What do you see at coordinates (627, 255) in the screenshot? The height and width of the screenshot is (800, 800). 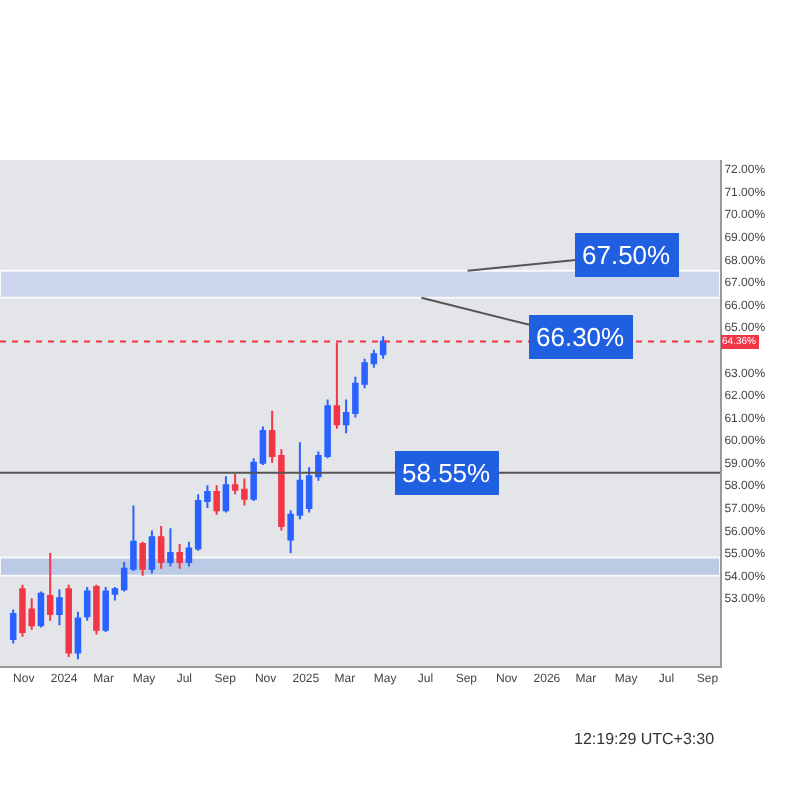 I see `annotation: 67.50%` at bounding box center [627, 255].